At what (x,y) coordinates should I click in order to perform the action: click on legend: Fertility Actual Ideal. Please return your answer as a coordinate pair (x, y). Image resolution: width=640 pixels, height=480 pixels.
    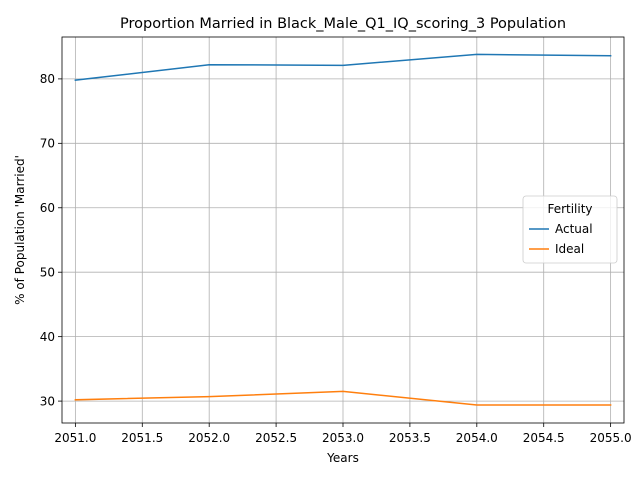
    Looking at the image, I should click on (570, 229).